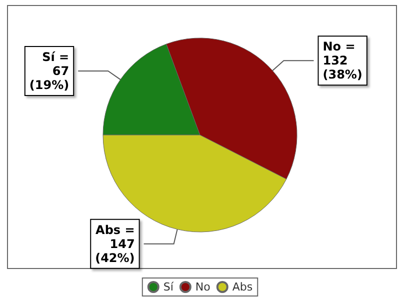 The image size is (400, 300). I want to click on data-label: Sí = 67 (19%), so click(49, 71).